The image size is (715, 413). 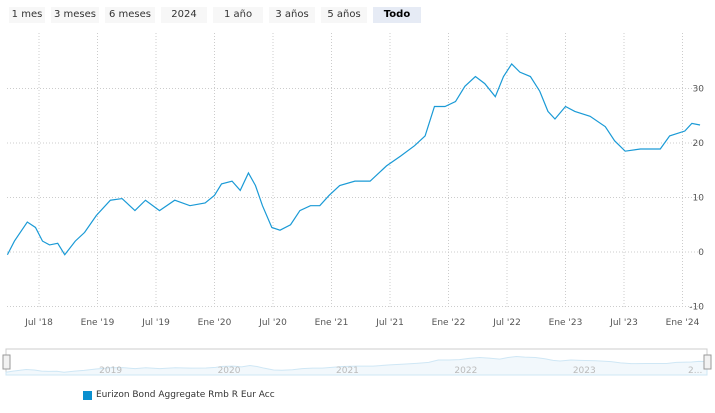 What do you see at coordinates (238, 15) in the screenshot?
I see `range-button: 1 año` at bounding box center [238, 15].